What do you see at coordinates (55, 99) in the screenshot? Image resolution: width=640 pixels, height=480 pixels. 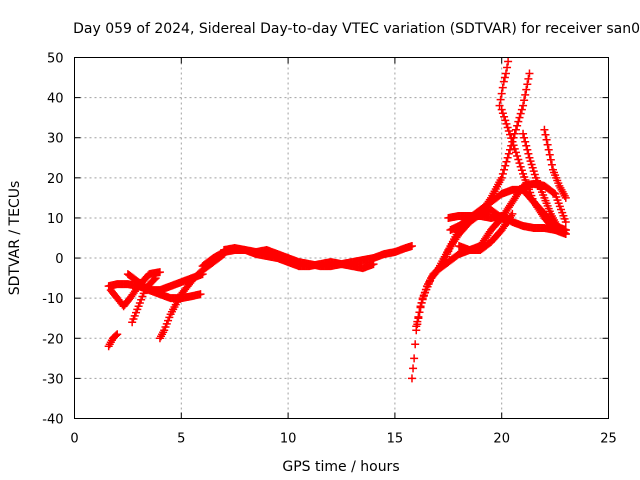 I see `y-tick-label: 40` at bounding box center [55, 99].